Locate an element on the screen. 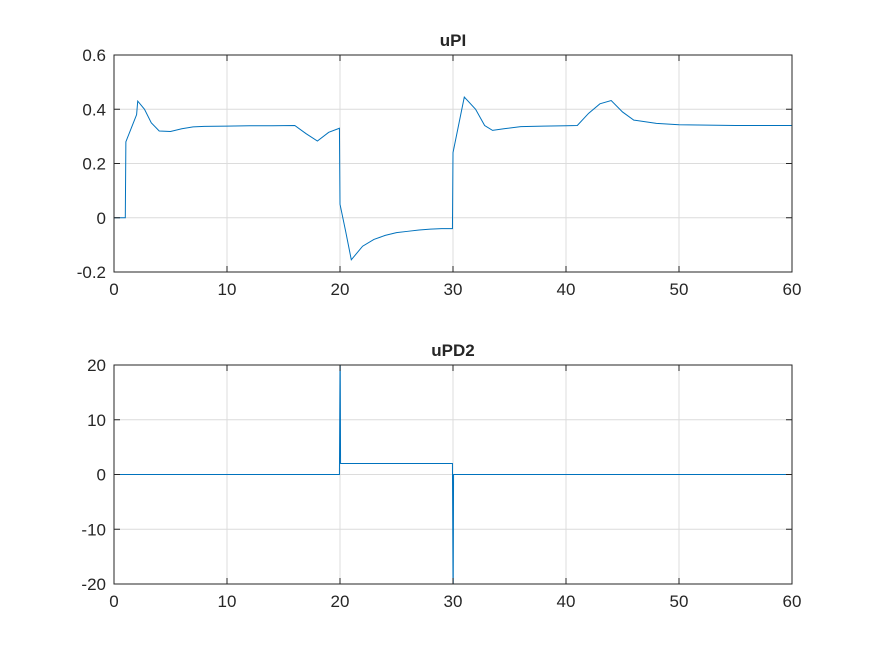  y-tick-label: 0.4 is located at coordinates (94, 109).